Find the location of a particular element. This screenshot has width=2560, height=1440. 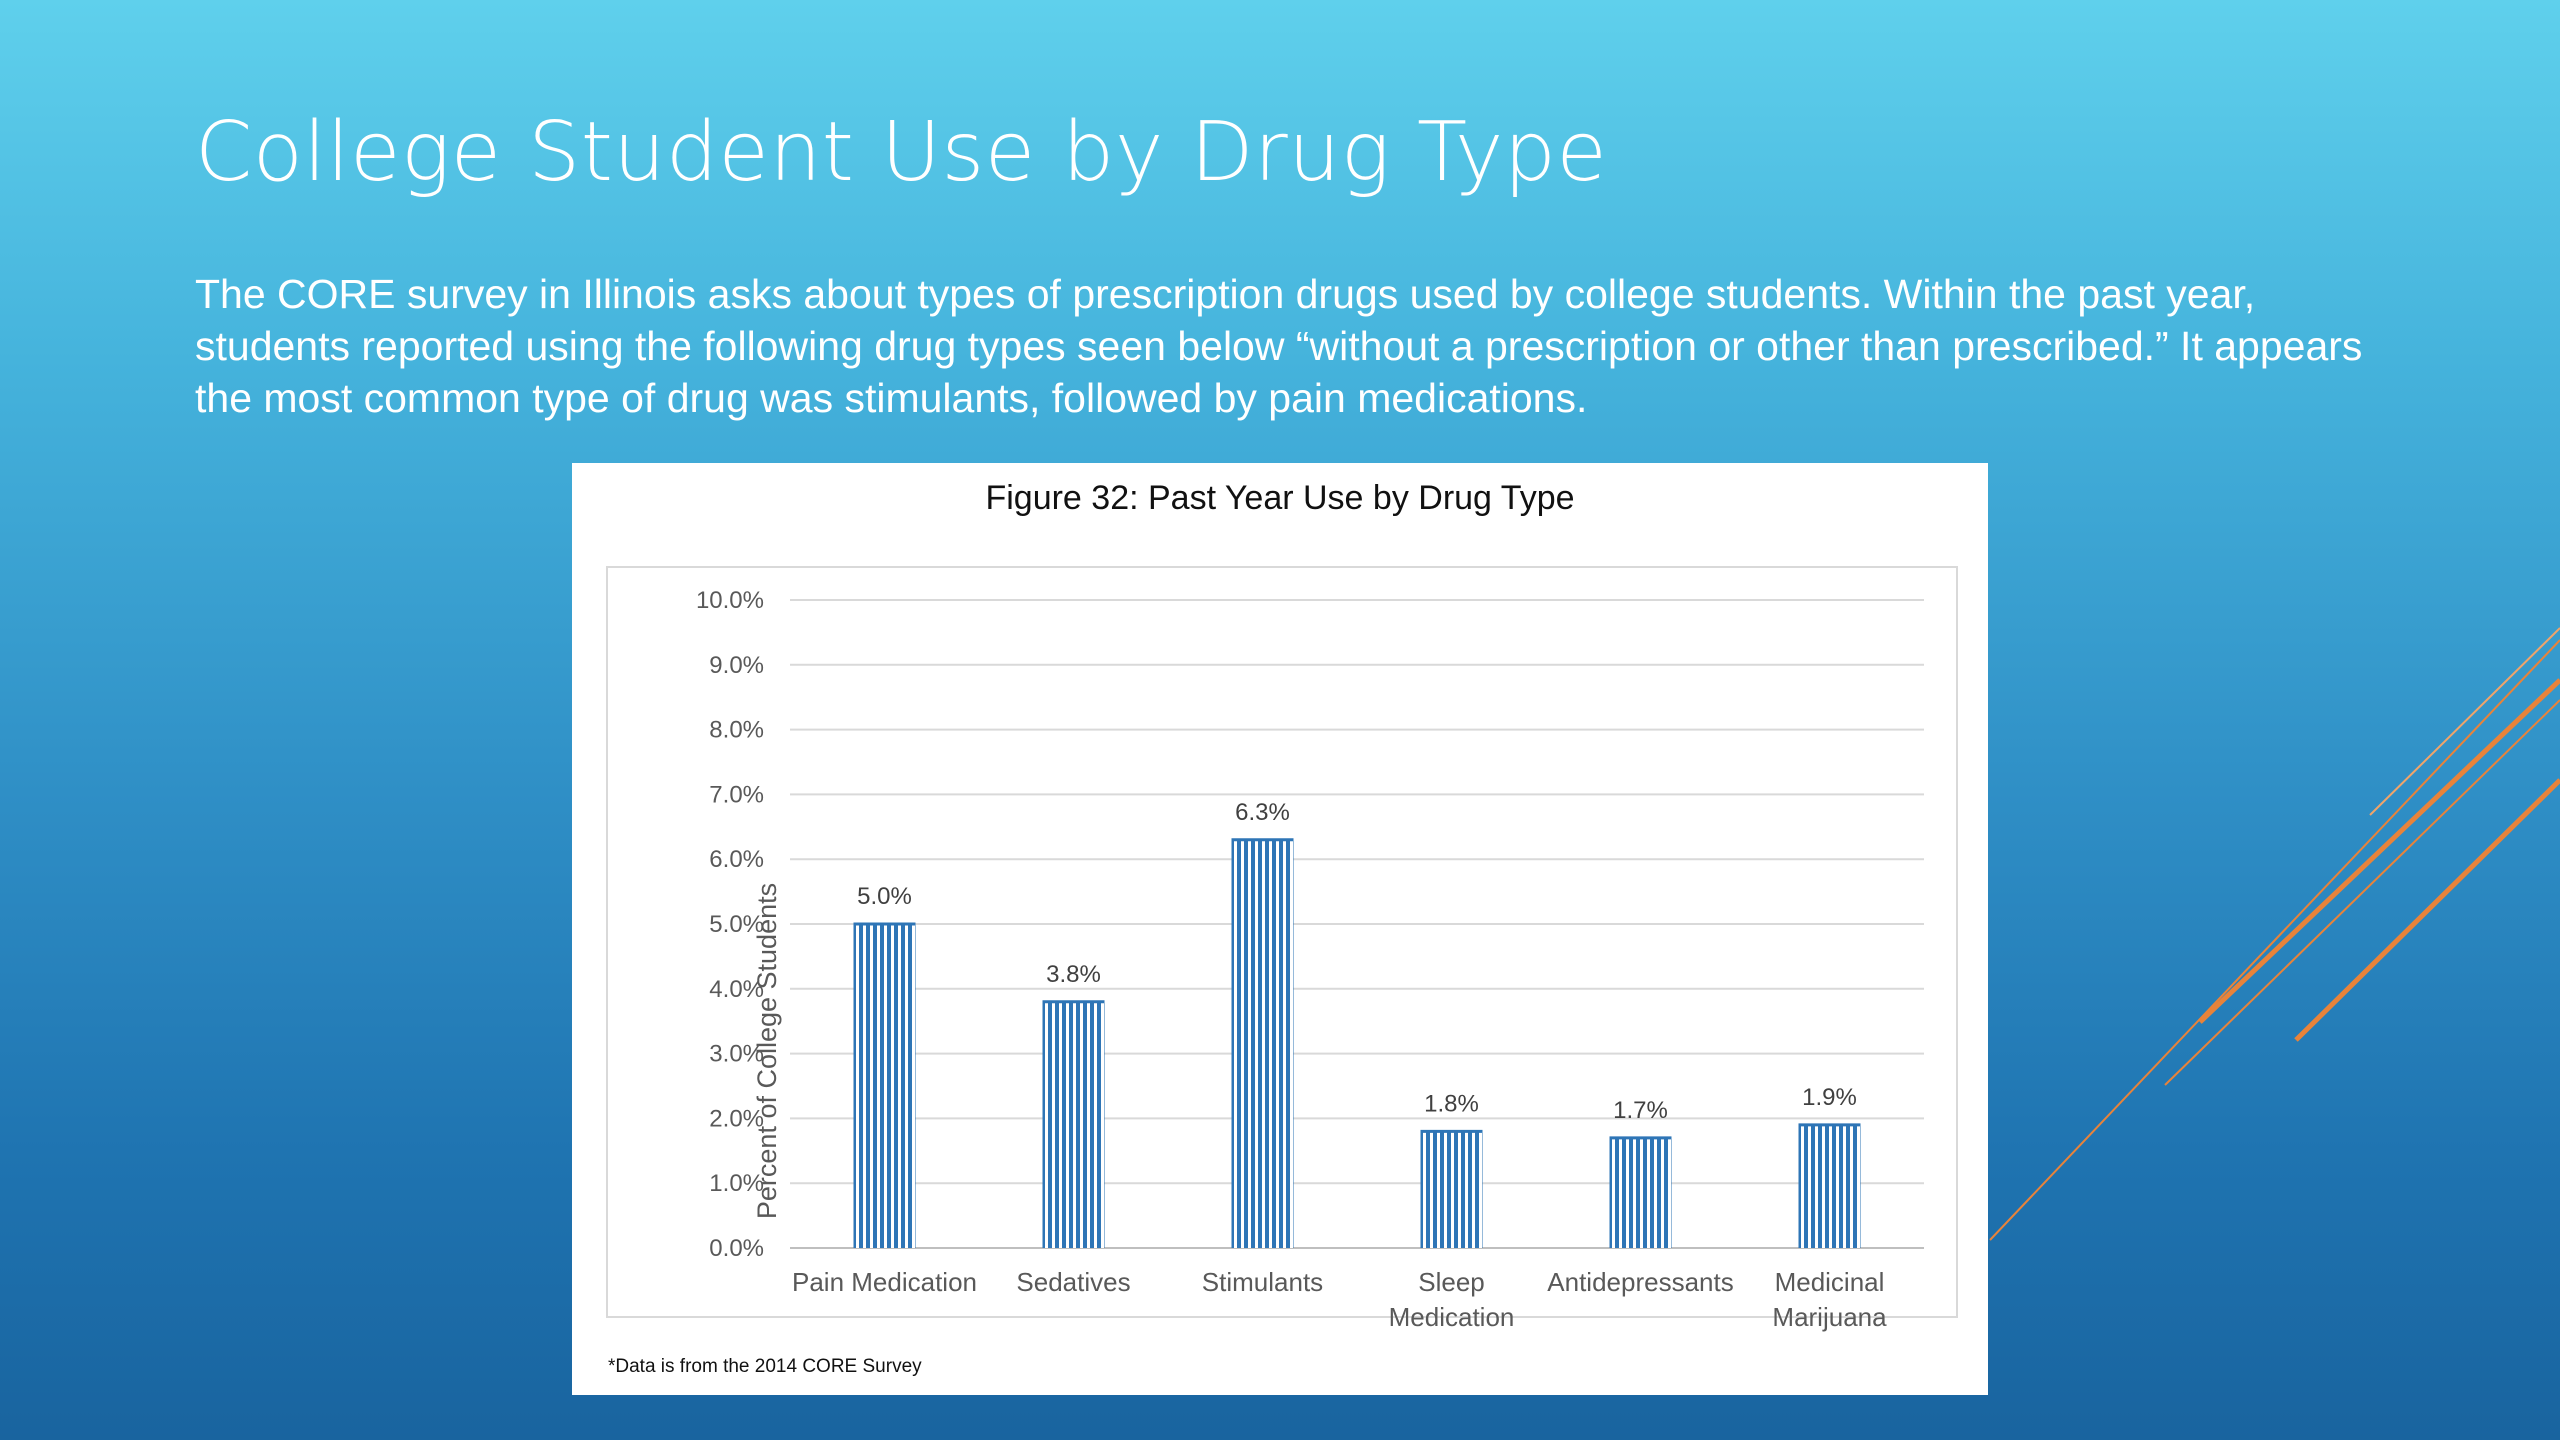

y-tick-label: 9.0% is located at coordinates (736, 665).